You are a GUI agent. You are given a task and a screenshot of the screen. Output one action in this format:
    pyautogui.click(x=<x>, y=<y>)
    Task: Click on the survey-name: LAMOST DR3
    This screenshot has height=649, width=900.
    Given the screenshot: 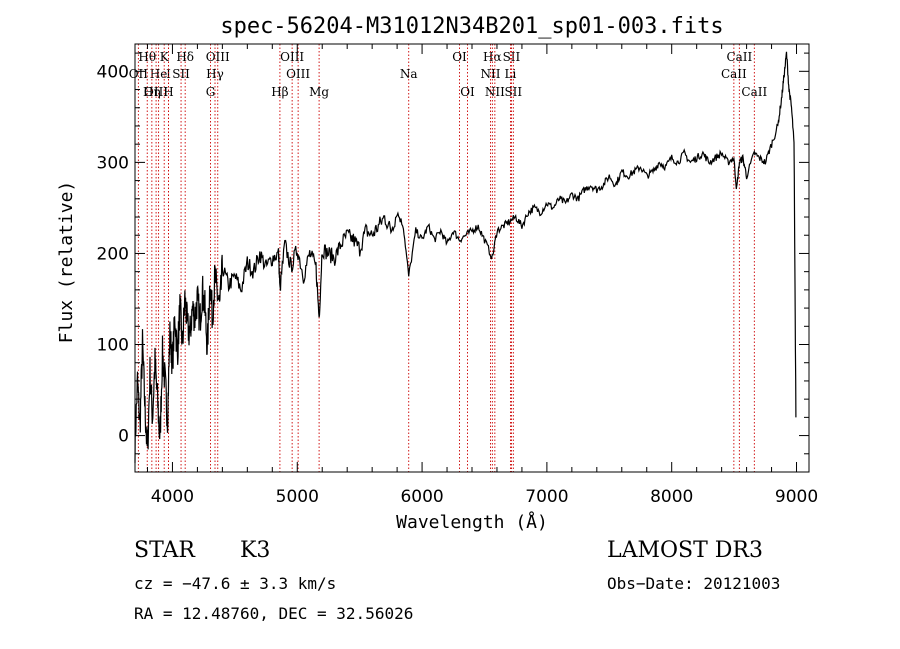 What is the action you would take?
    pyautogui.click(x=685, y=550)
    